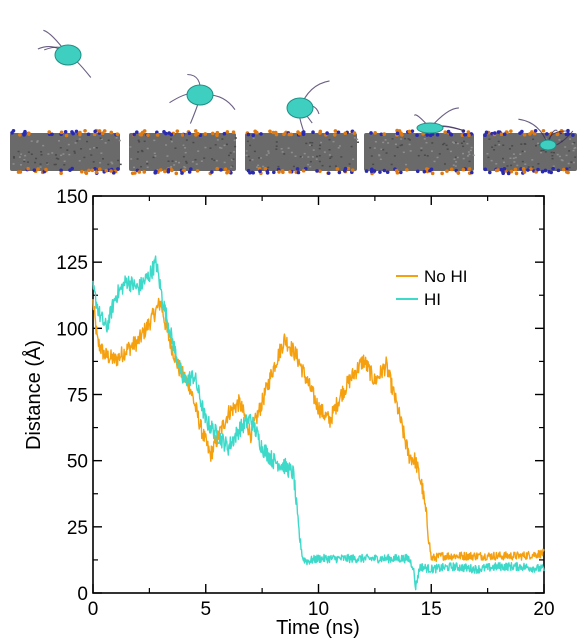 The height and width of the screenshot is (640, 577). What do you see at coordinates (72, 263) in the screenshot?
I see `y-tick-label: 125` at bounding box center [72, 263].